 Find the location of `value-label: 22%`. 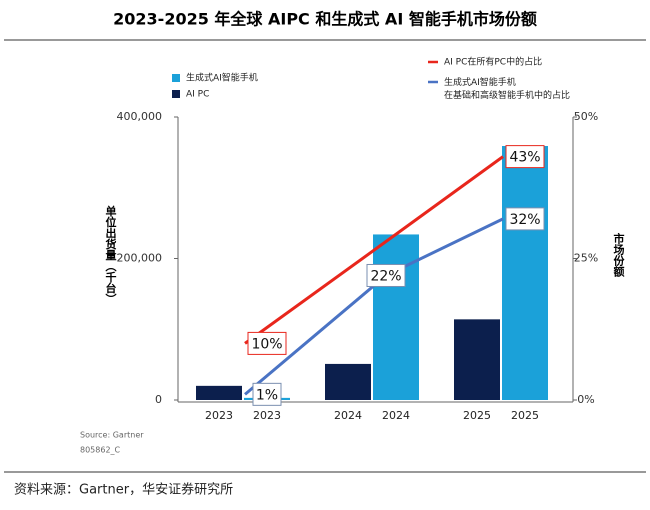

value-label: 22% is located at coordinates (385, 276).